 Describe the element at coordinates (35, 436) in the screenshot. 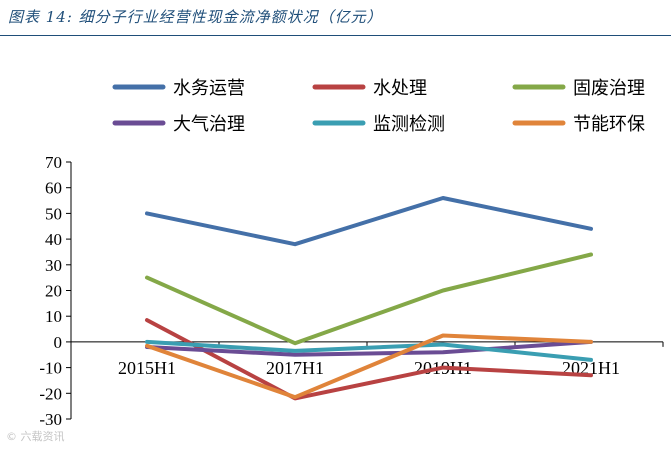

I see `watermark: © 六载资讯` at that location.